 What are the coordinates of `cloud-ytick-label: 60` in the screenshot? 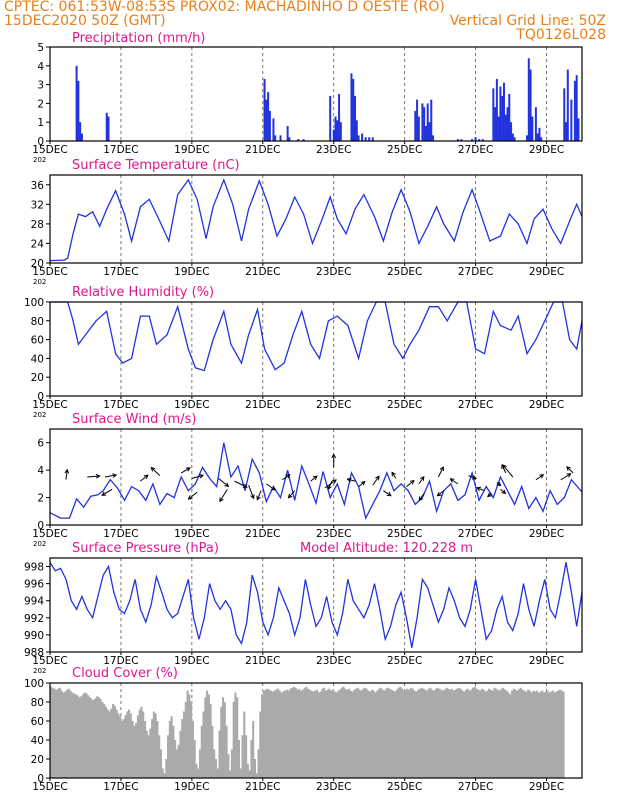 It's located at (37, 722).